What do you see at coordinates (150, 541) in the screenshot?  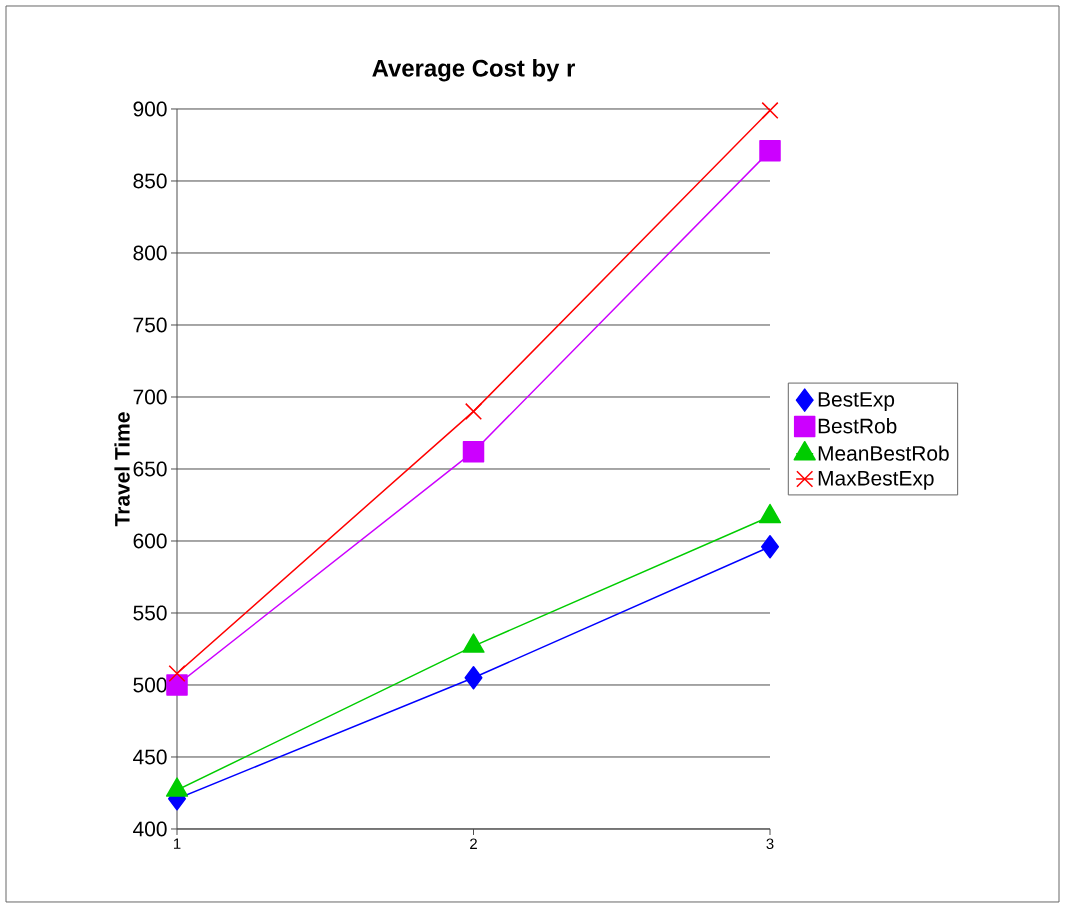 I see `y-tick-label: 600` at bounding box center [150, 541].